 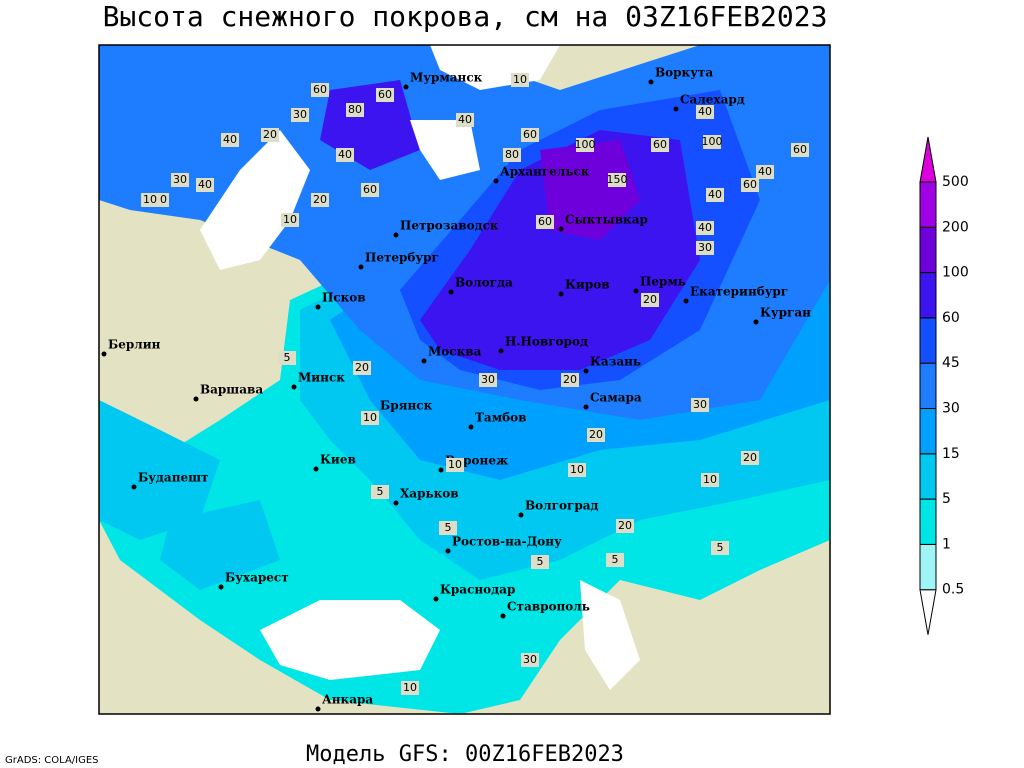 What do you see at coordinates (370, 125) in the screenshot?
I see `snow-60-kola` at bounding box center [370, 125].